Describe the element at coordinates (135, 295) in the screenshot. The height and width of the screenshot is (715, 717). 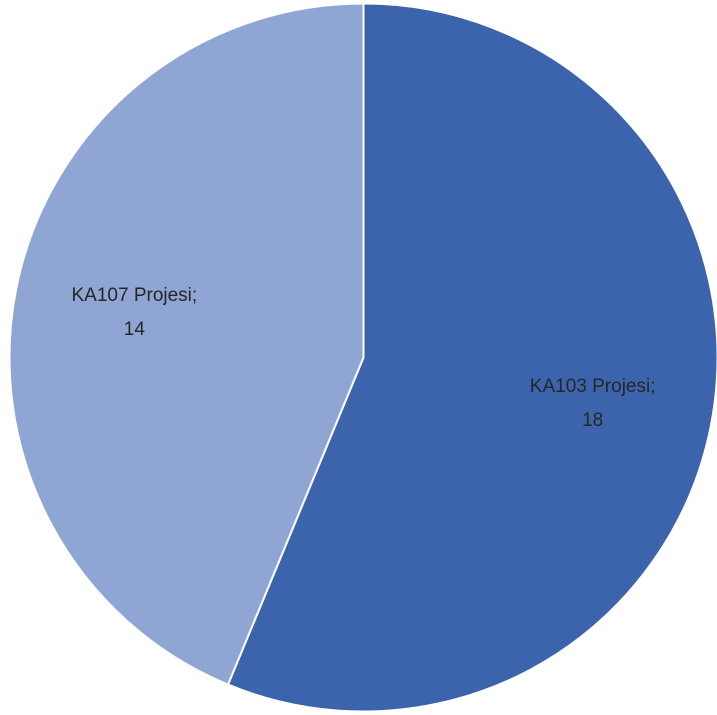
I see `data-label-ka107-projesi: KA107 Projesi;` at that location.